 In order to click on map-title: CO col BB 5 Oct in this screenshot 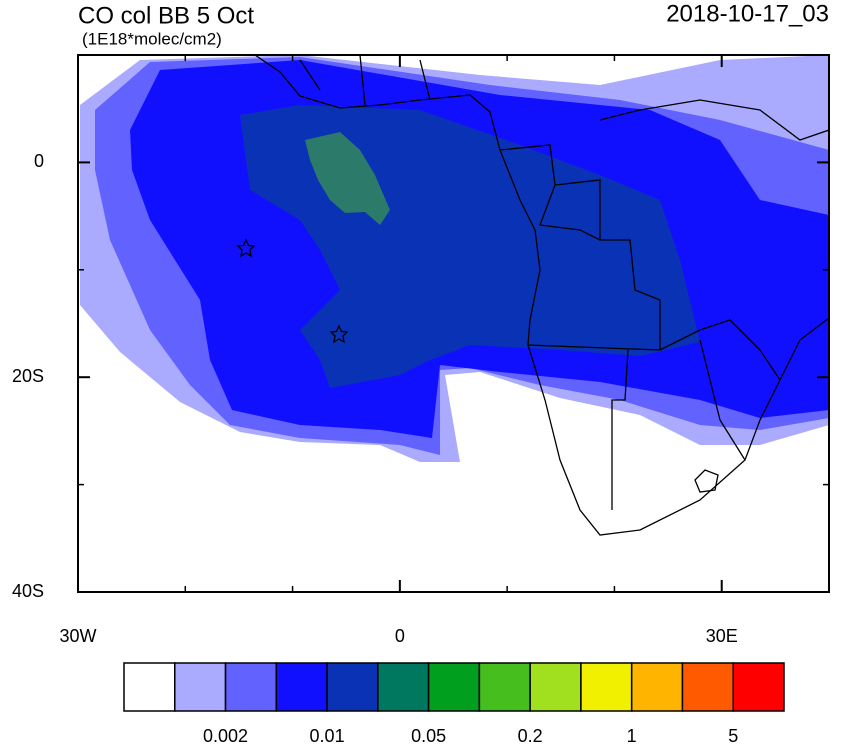, I will do `click(166, 15)`.